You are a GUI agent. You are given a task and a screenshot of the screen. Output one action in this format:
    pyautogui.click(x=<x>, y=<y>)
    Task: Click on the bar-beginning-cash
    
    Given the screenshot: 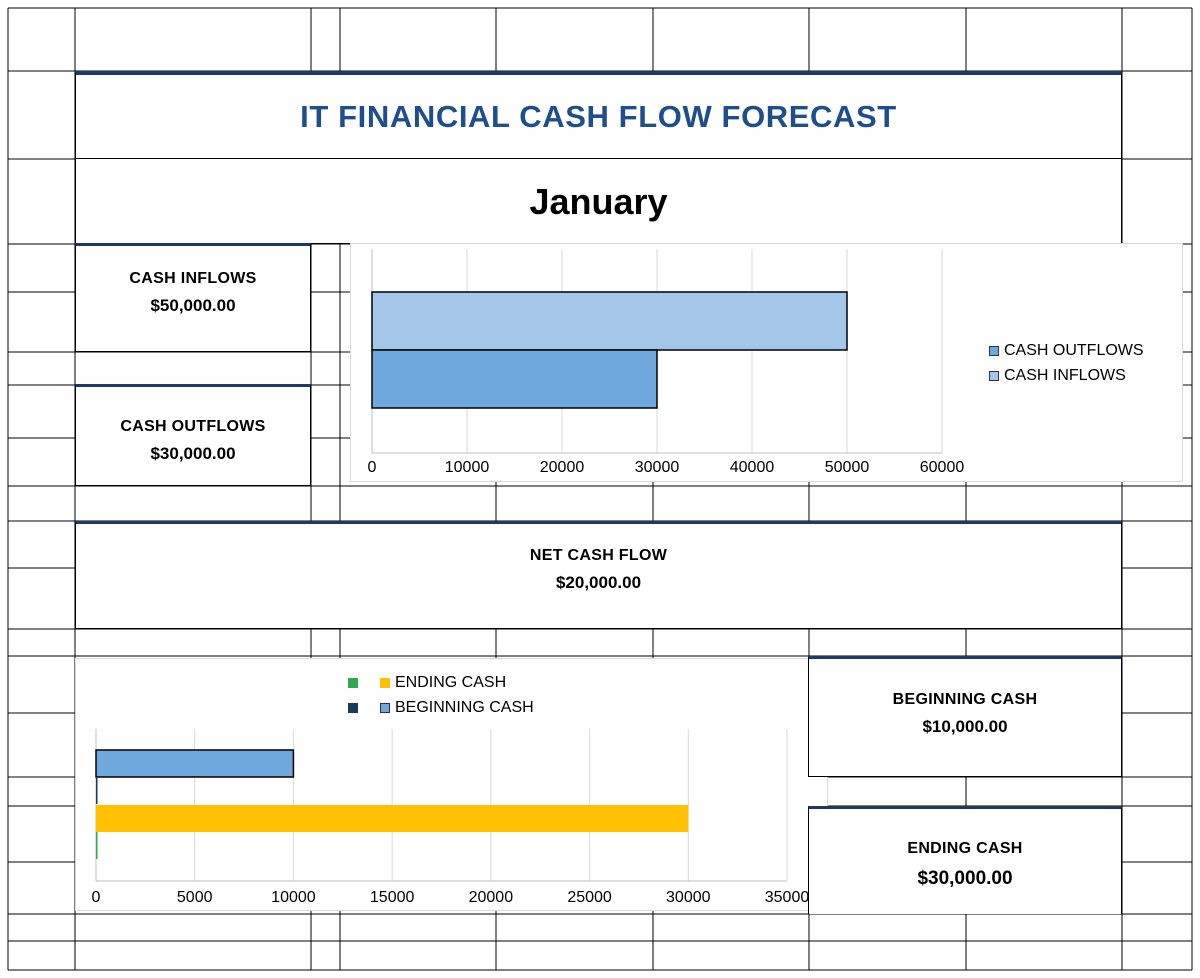 What is the action you would take?
    pyautogui.click(x=195, y=763)
    